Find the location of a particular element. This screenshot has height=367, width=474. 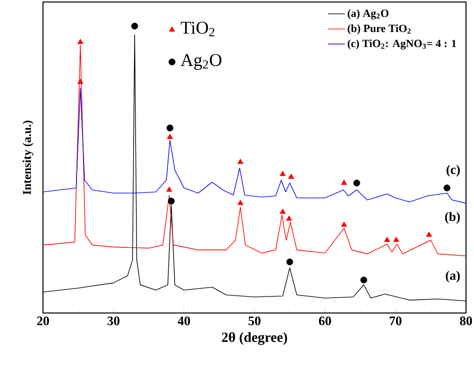

x-tick-label: 70 is located at coordinates (396, 321).